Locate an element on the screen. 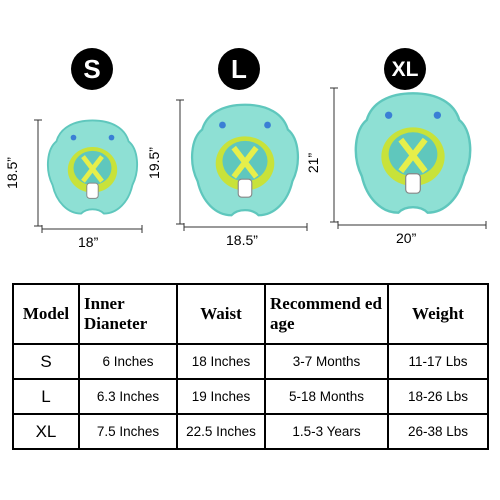 The height and width of the screenshot is (500, 500). cell-model: XL is located at coordinates (46, 431).